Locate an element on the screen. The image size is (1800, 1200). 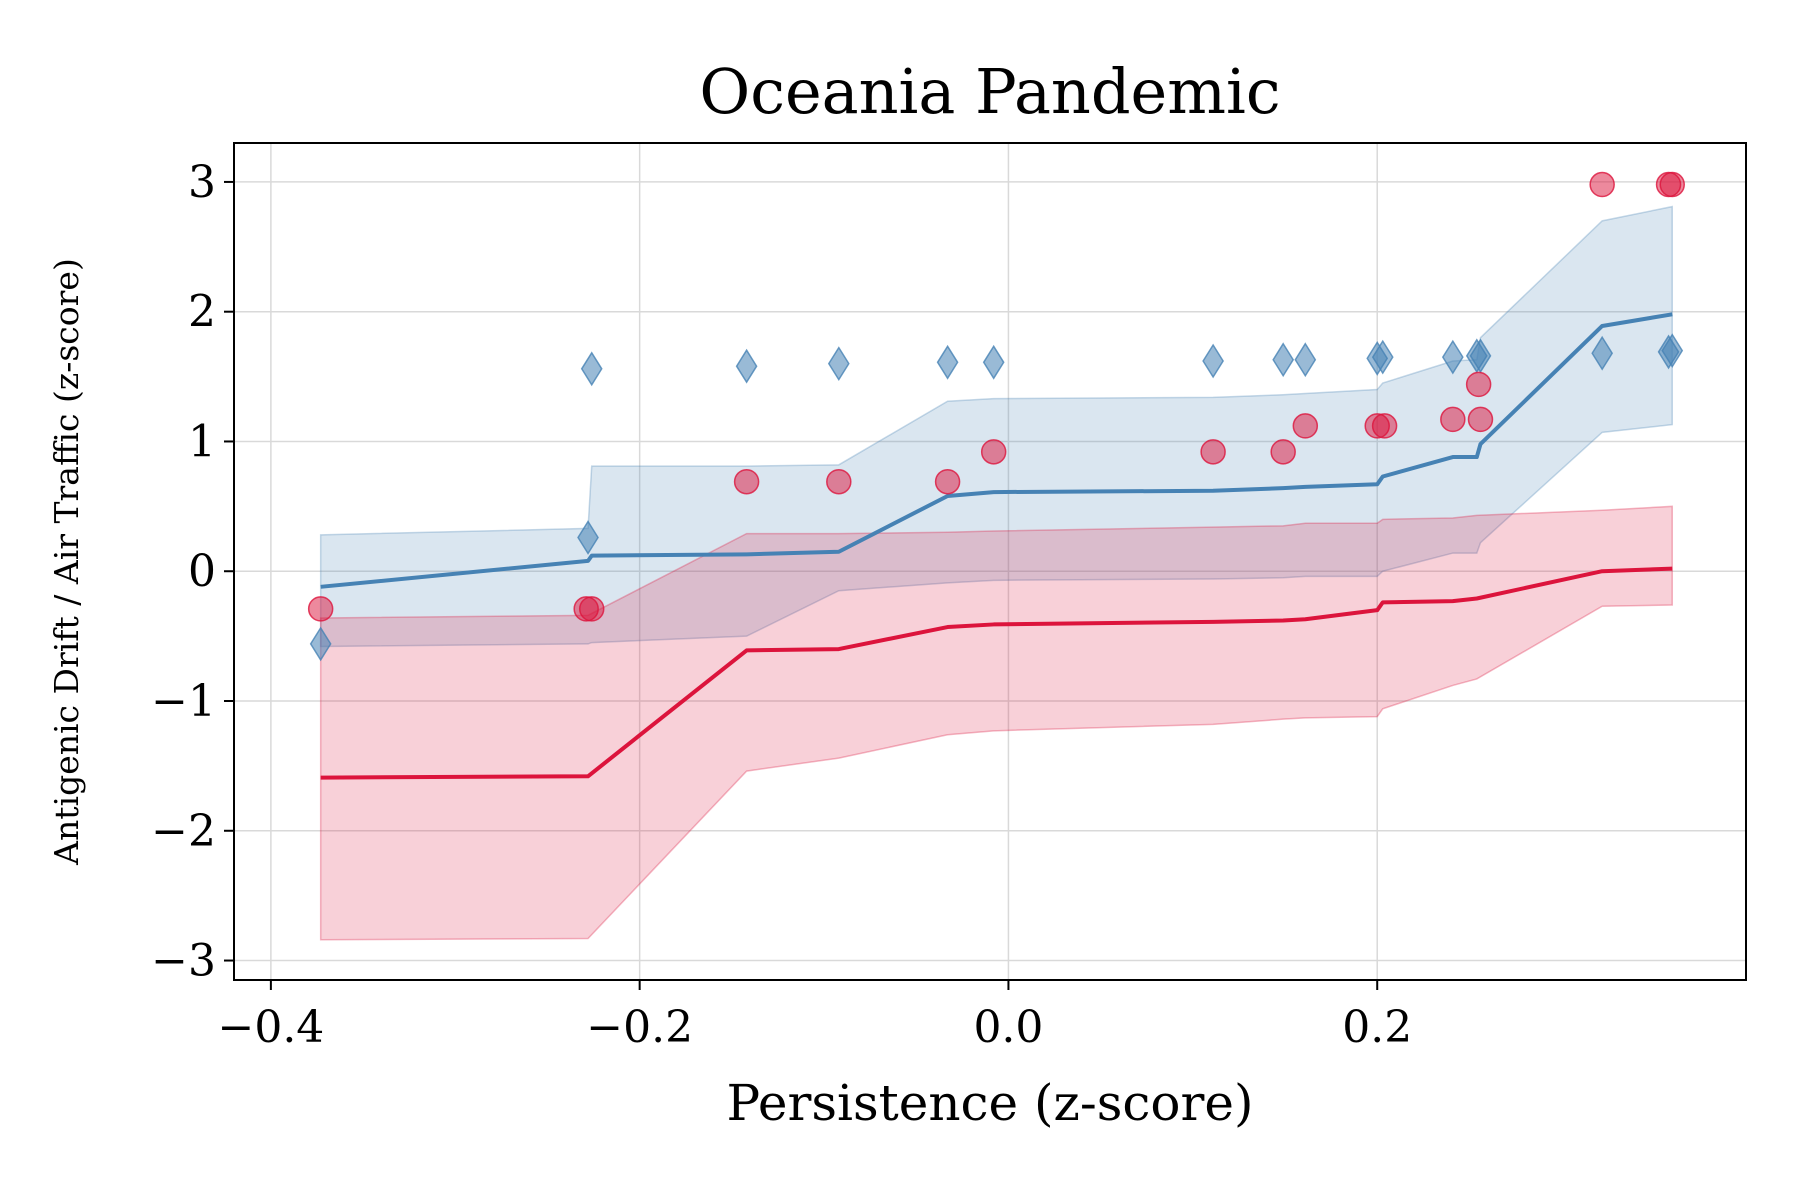
x-tick-label: 0.2 is located at coordinates (1377, 1027).